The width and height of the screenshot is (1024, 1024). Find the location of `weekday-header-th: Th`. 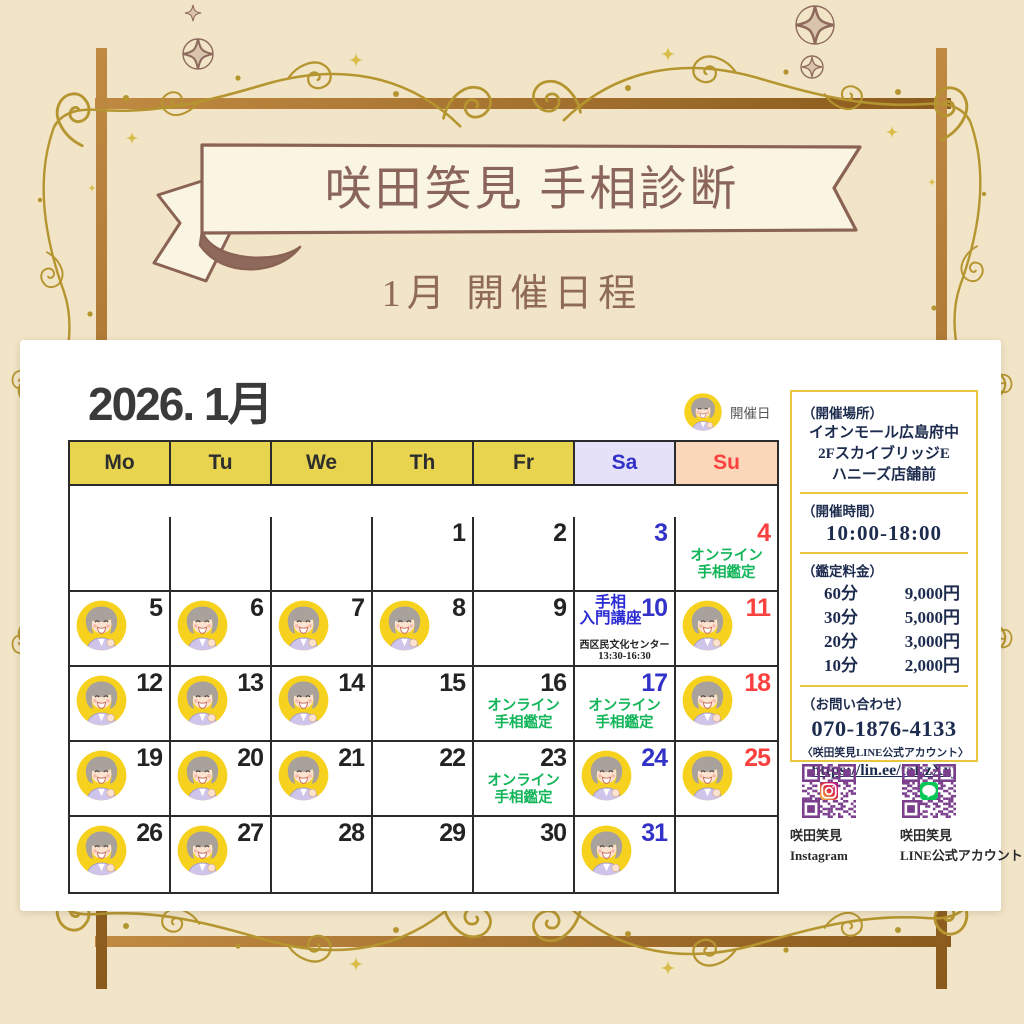

weekday-header-th: Th is located at coordinates (423, 464).